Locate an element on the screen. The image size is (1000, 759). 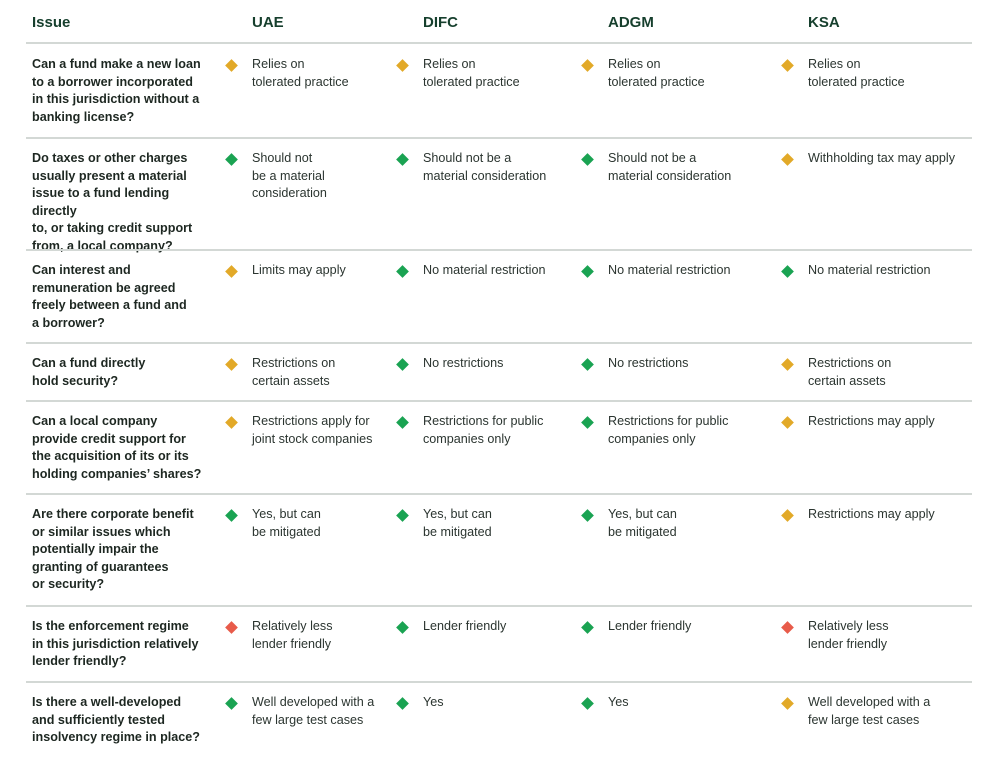
text-line: Should not be a is located at coordinates (652, 158).